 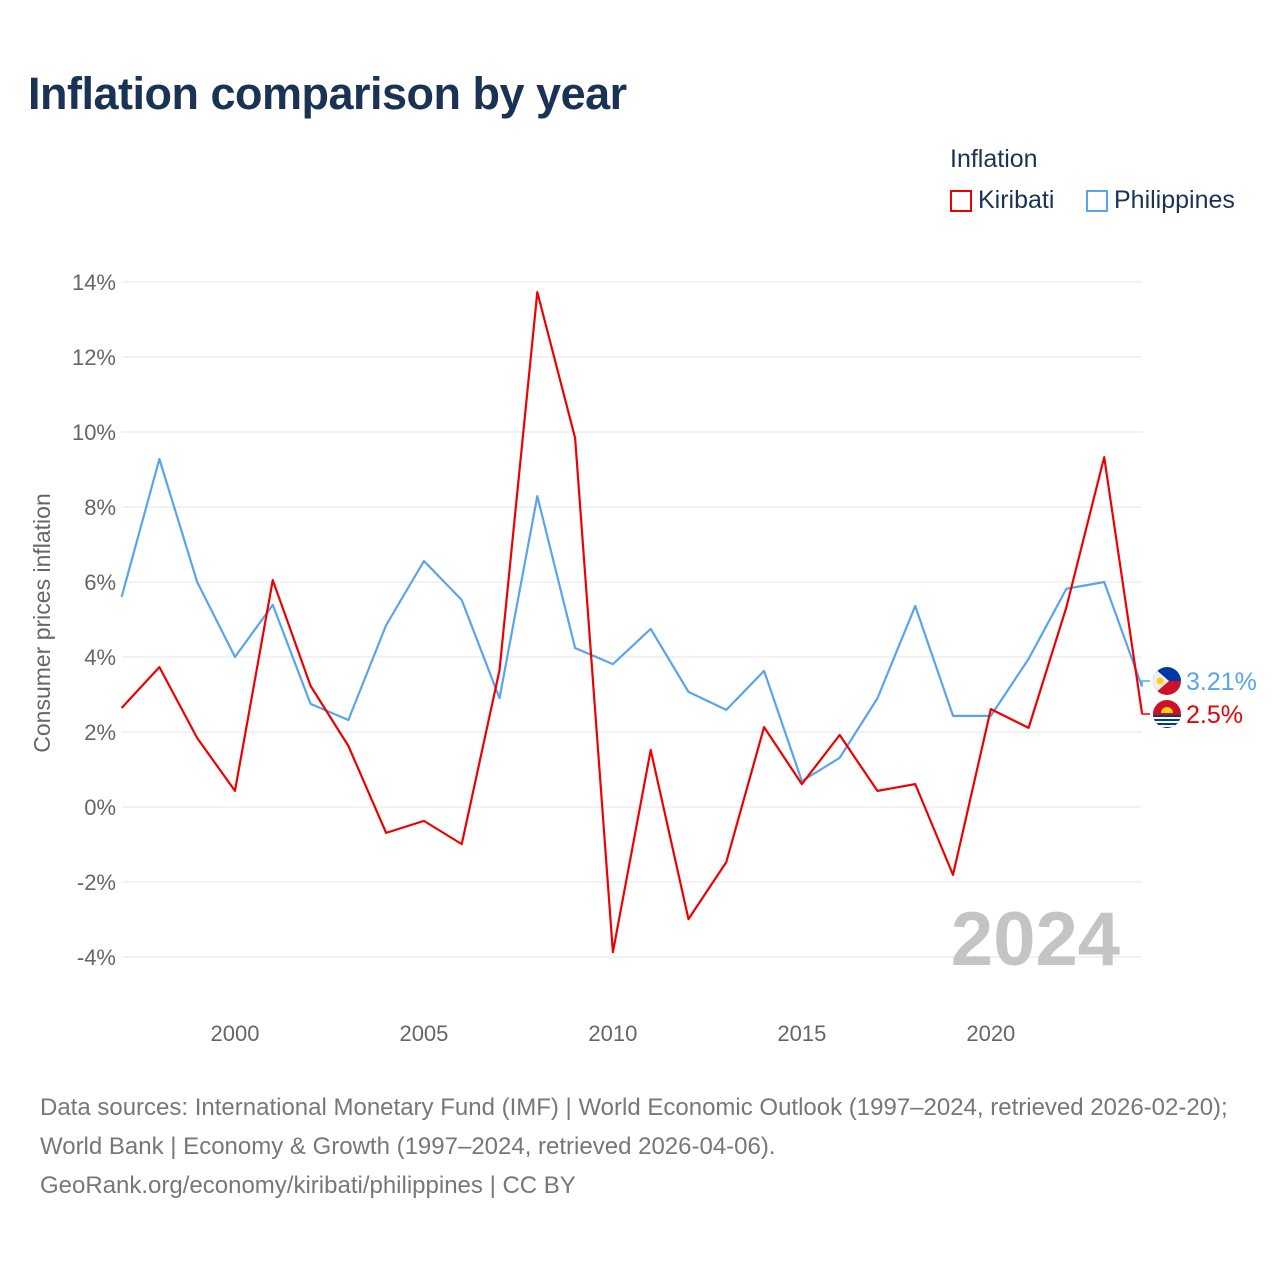 What do you see at coordinates (994, 159) in the screenshot?
I see `legend-title: Inflation` at bounding box center [994, 159].